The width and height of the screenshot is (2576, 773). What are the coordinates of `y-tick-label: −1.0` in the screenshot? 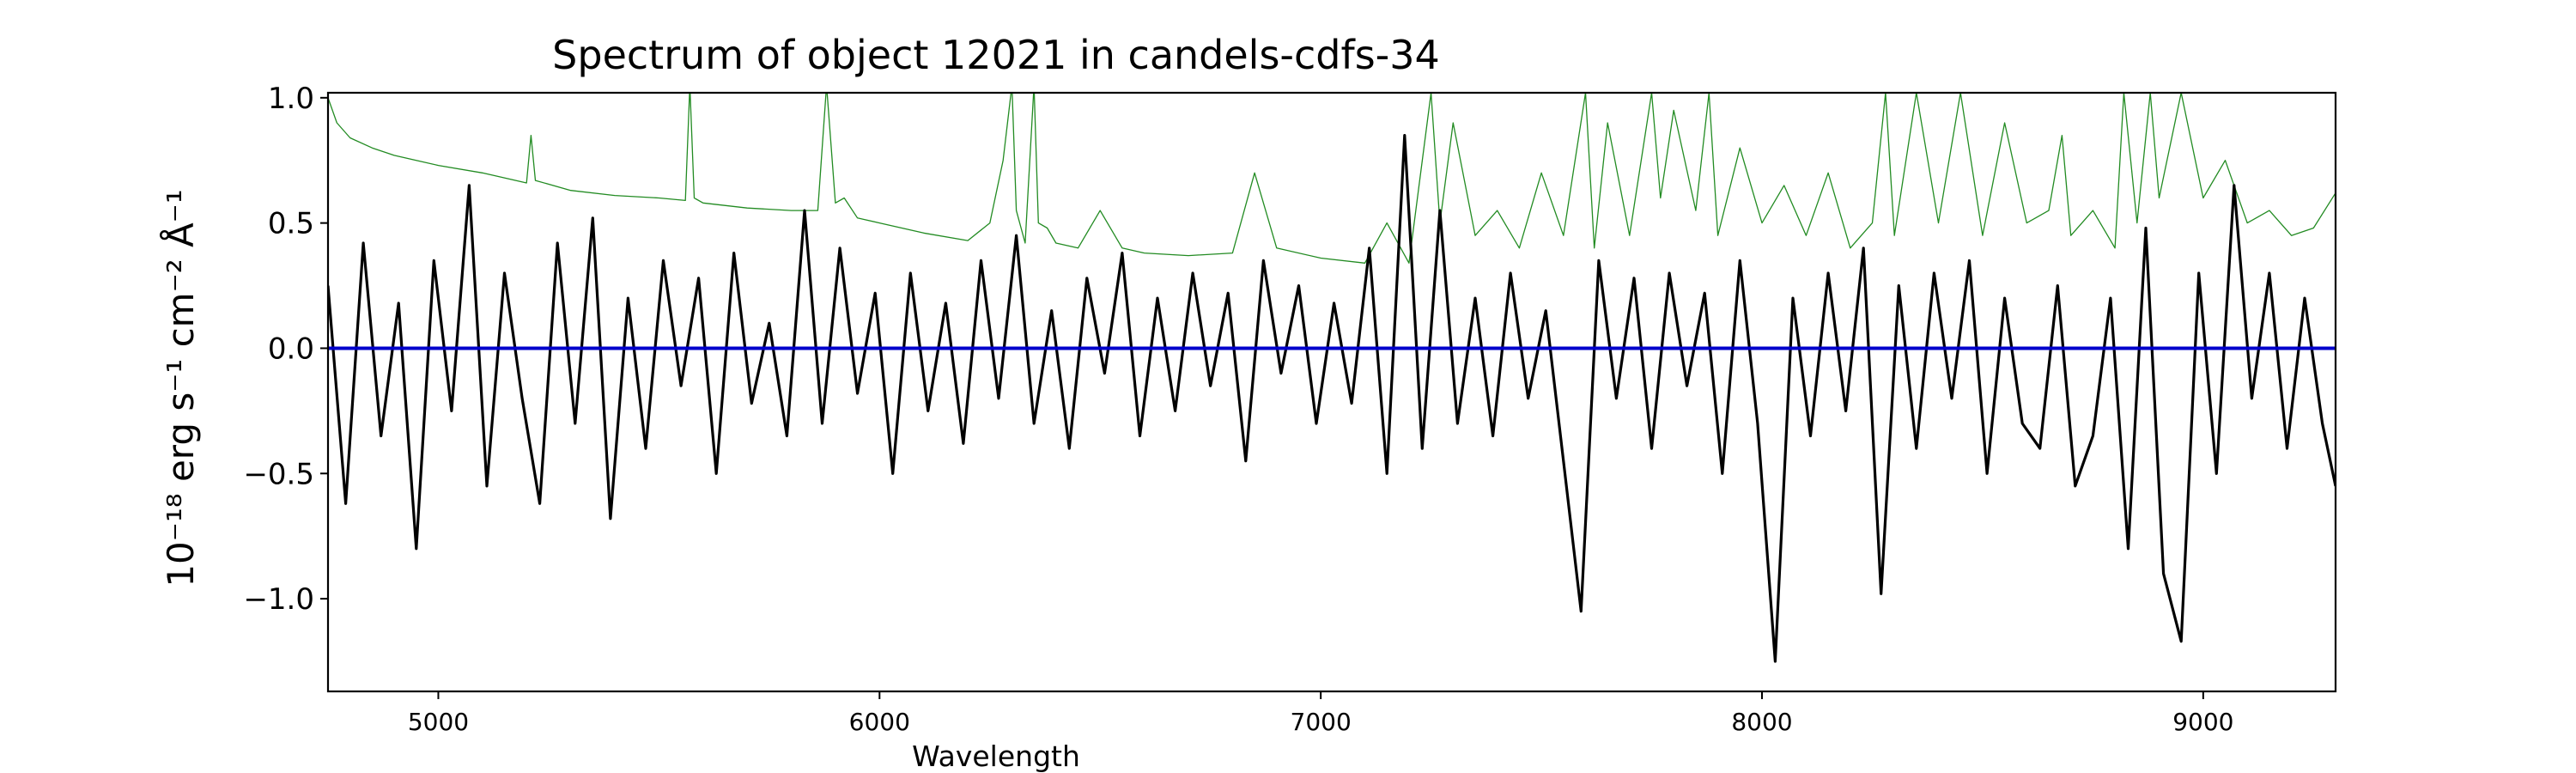 It's located at (279, 599).